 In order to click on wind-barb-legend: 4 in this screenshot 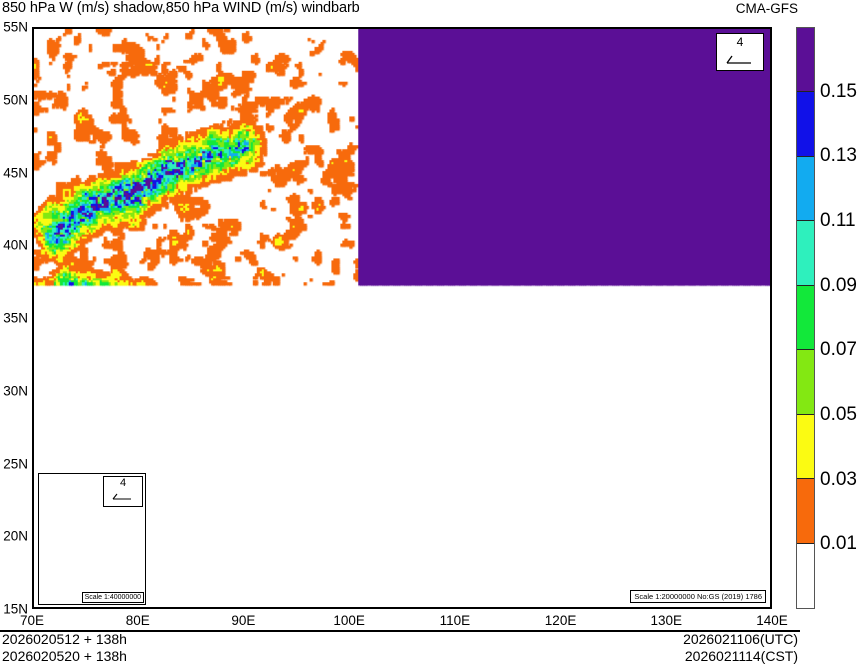, I will do `click(740, 52)`.